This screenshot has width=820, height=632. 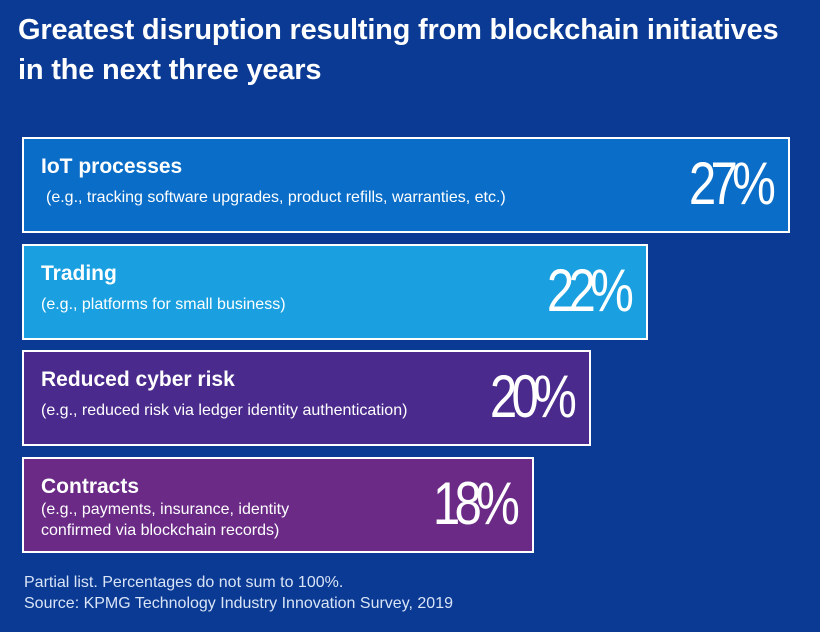 What do you see at coordinates (138, 379) in the screenshot?
I see `bar-label: Reduced cyber risk` at bounding box center [138, 379].